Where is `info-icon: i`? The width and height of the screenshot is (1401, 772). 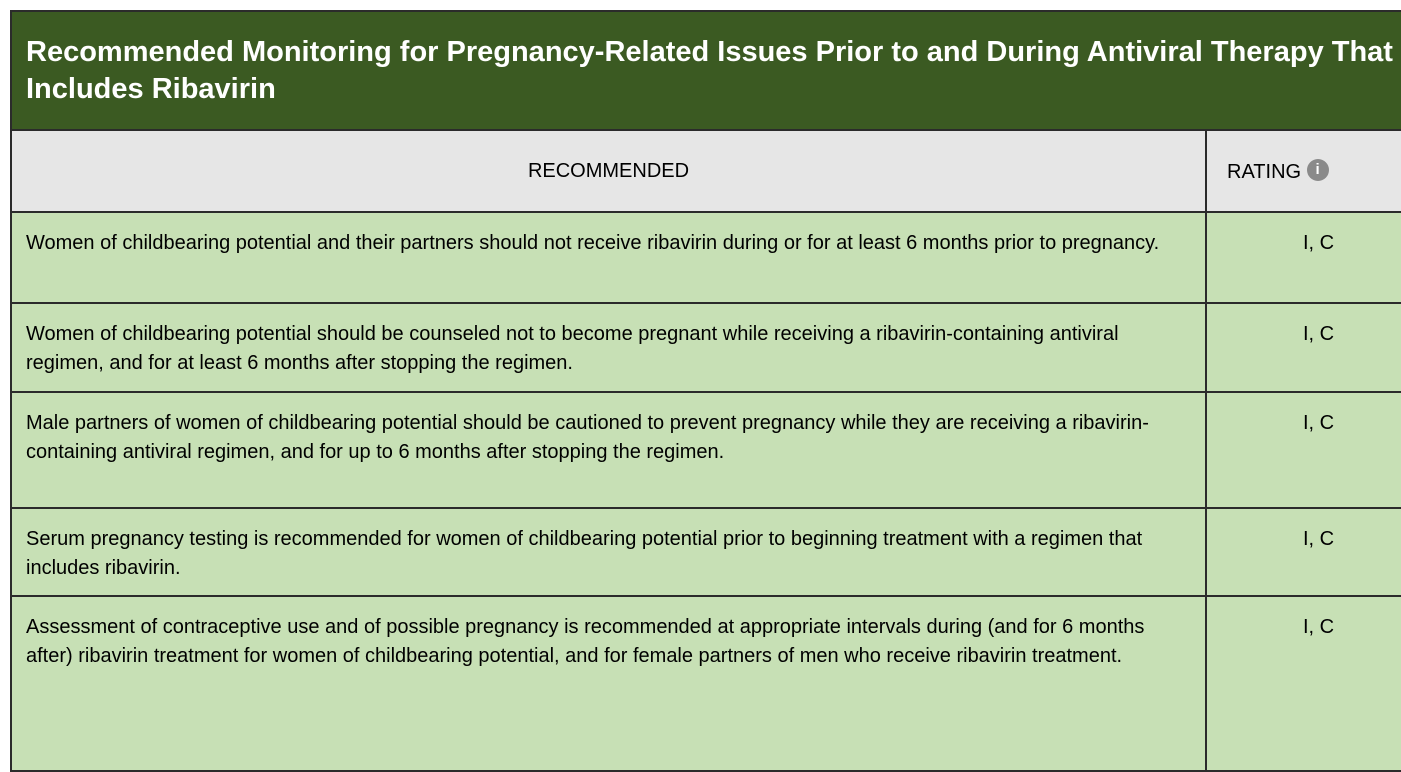 info-icon: i is located at coordinates (1317, 169).